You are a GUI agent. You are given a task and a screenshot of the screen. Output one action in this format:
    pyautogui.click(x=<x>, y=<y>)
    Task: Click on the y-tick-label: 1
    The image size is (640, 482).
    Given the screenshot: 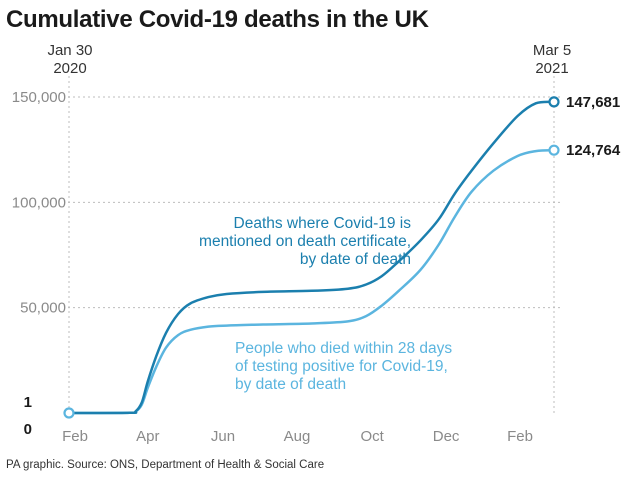 What is the action you would take?
    pyautogui.click(x=28, y=402)
    